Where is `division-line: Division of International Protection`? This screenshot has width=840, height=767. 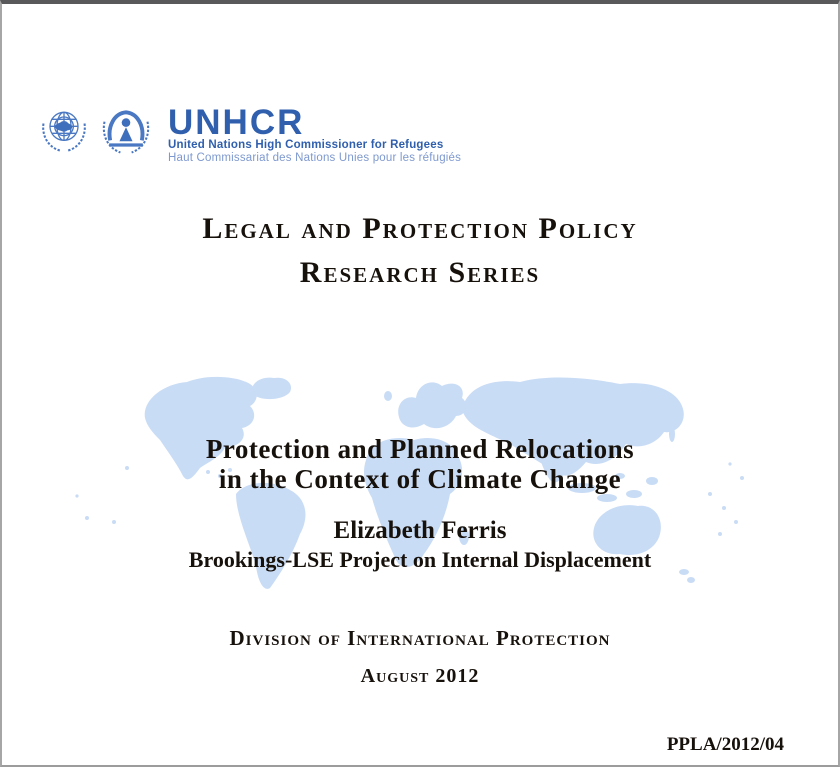
division-line: Division of International Protection is located at coordinates (420, 638).